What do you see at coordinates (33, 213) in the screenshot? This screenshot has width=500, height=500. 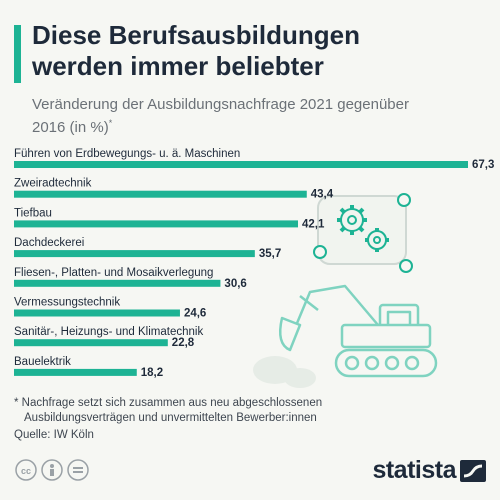 I see `category-label: Tiefbau` at bounding box center [33, 213].